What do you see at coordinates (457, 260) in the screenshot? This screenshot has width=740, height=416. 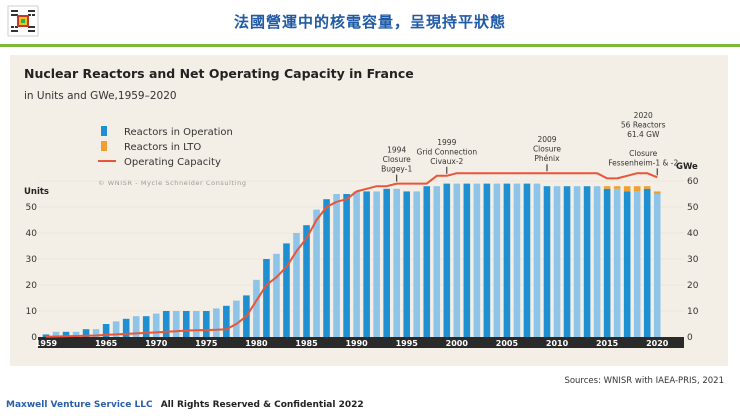 I see `bar-operation-2000` at bounding box center [457, 260].